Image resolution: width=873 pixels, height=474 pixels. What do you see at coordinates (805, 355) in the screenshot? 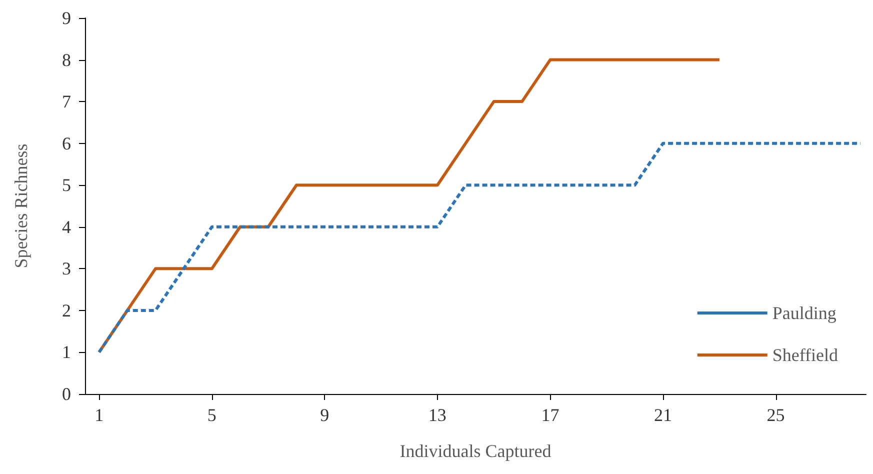
I see `legend-label: Sheffield` at bounding box center [805, 355].